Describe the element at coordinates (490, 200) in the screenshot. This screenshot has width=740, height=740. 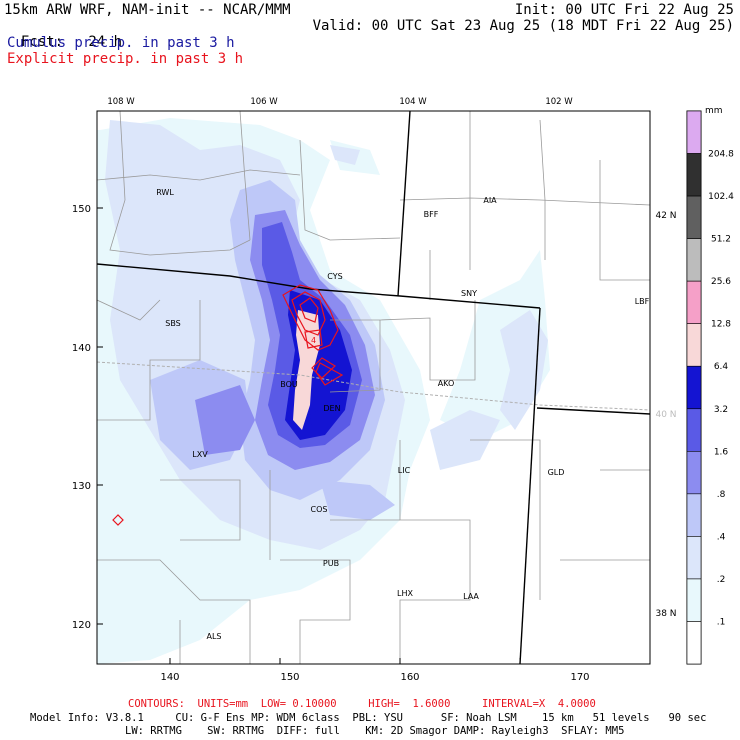
I see `station-aia: AIA` at that location.